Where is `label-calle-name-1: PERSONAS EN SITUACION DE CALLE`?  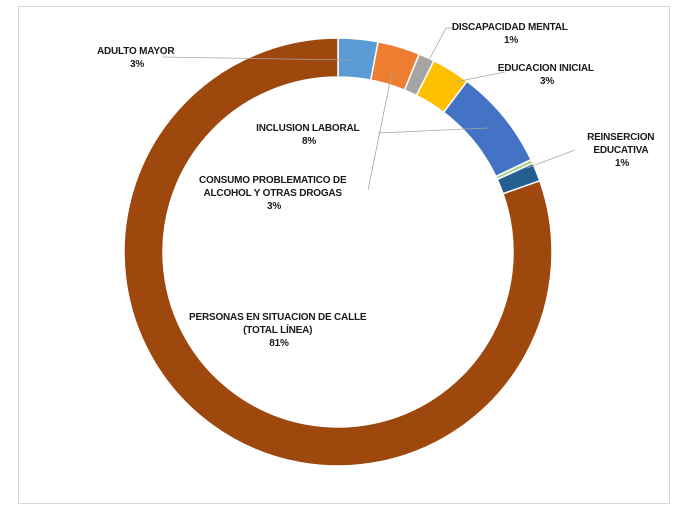
label-calle-name-1: PERSONAS EN SITUACION DE CALLE is located at coordinates (278, 317).